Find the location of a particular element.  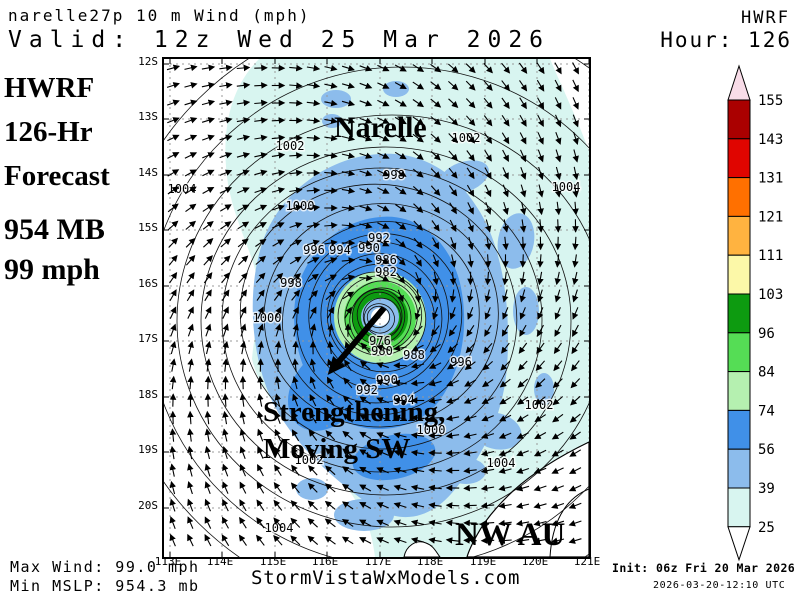

lon-tick-label: 118E is located at coordinates (430, 561).